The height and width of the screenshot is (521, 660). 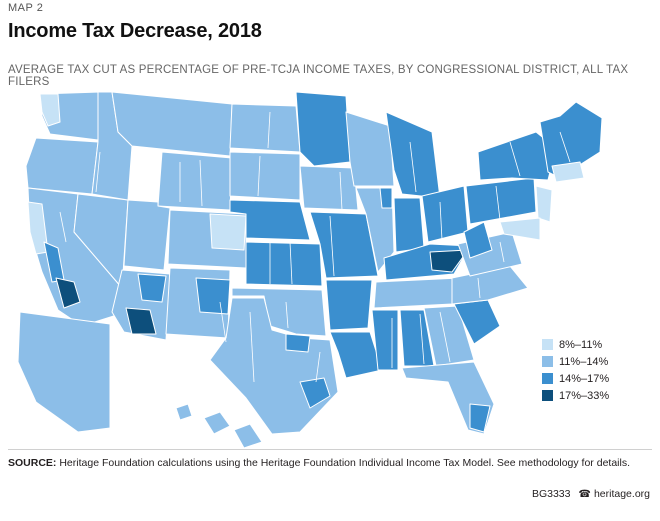 What do you see at coordinates (274, 366) in the screenshot?
I see `state-texas` at bounding box center [274, 366].